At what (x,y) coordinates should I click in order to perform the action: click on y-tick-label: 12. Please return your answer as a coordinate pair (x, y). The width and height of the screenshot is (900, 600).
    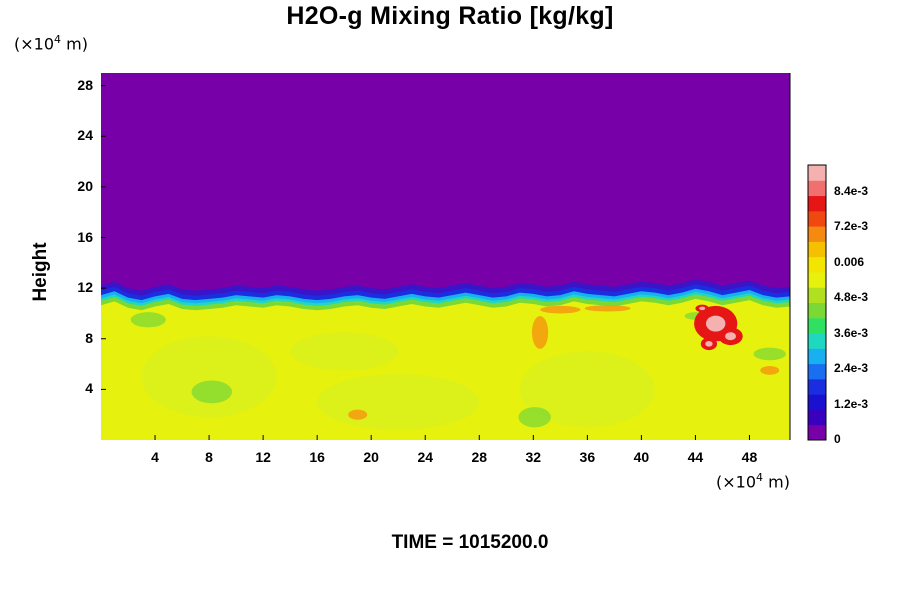
    Looking at the image, I should click on (85, 287).